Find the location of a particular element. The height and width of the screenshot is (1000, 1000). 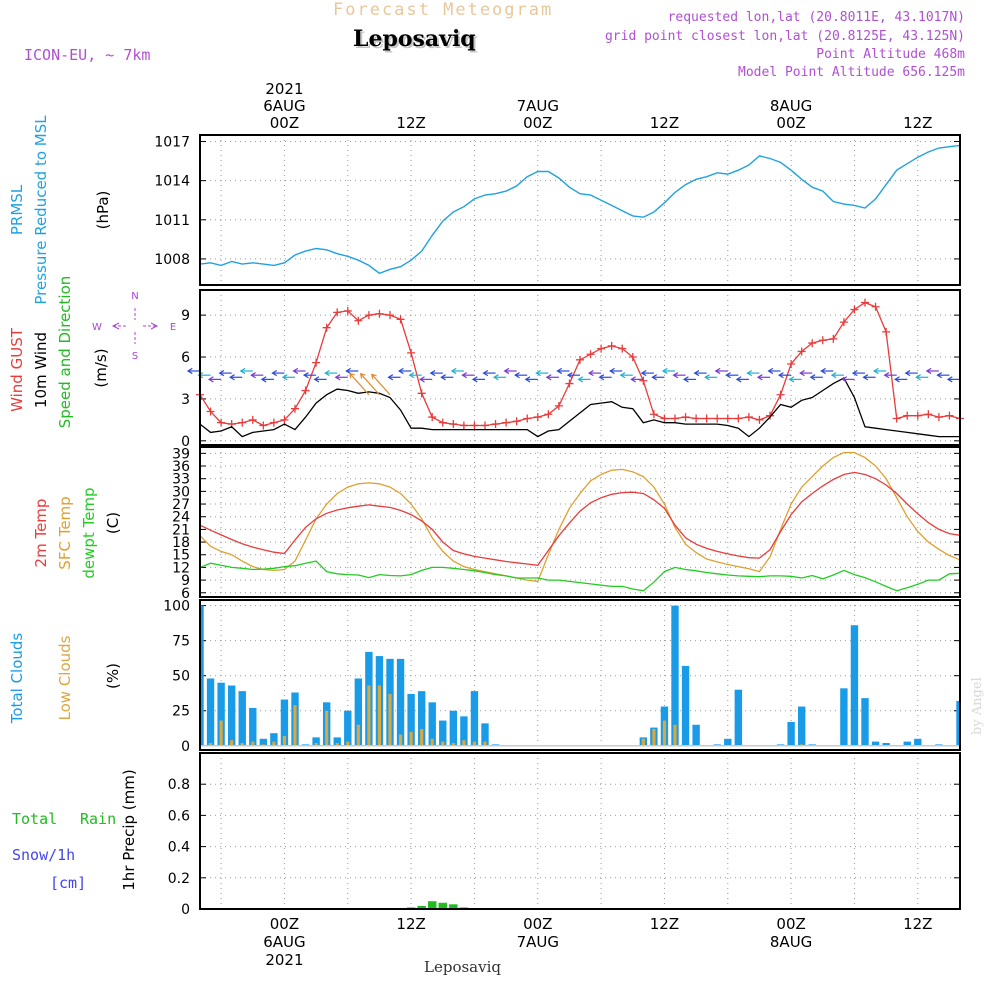

credit-watermark: by Angel is located at coordinates (977, 706).